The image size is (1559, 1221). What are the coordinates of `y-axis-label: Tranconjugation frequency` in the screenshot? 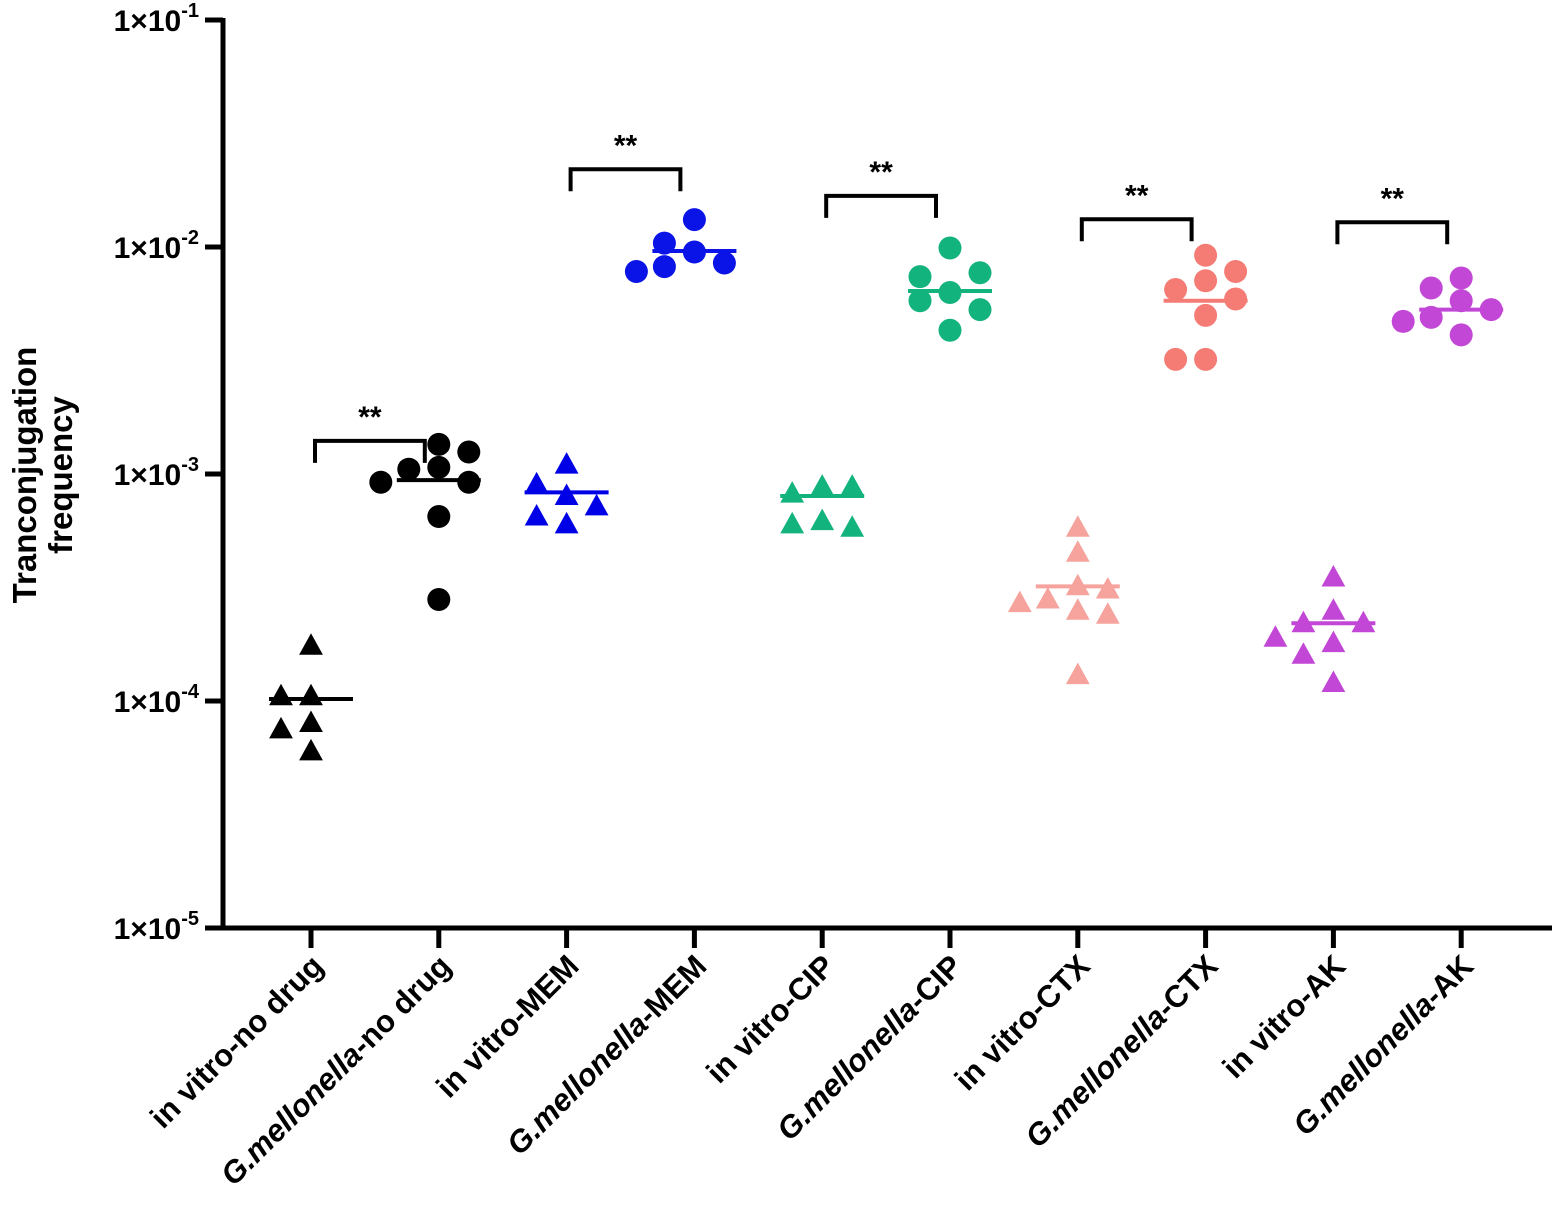 It's located at (42, 475).